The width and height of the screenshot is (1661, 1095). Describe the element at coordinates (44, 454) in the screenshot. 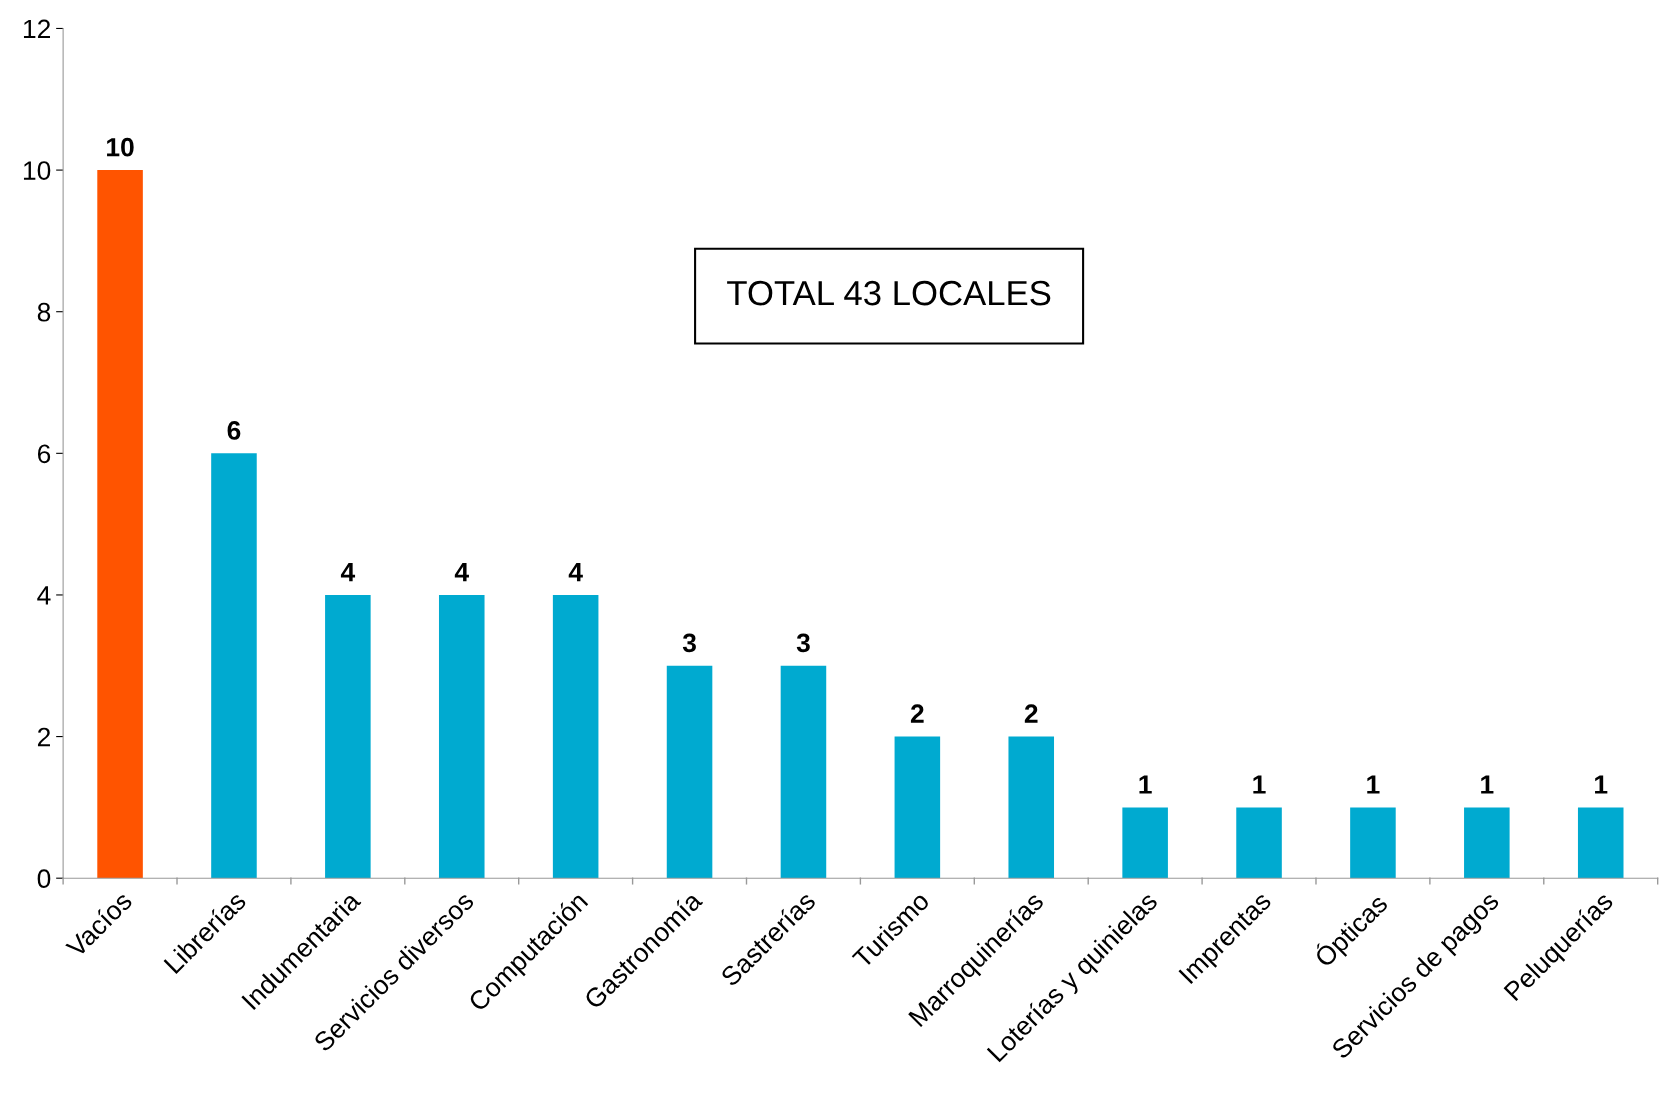

I see `y-tick-label: 6` at that location.